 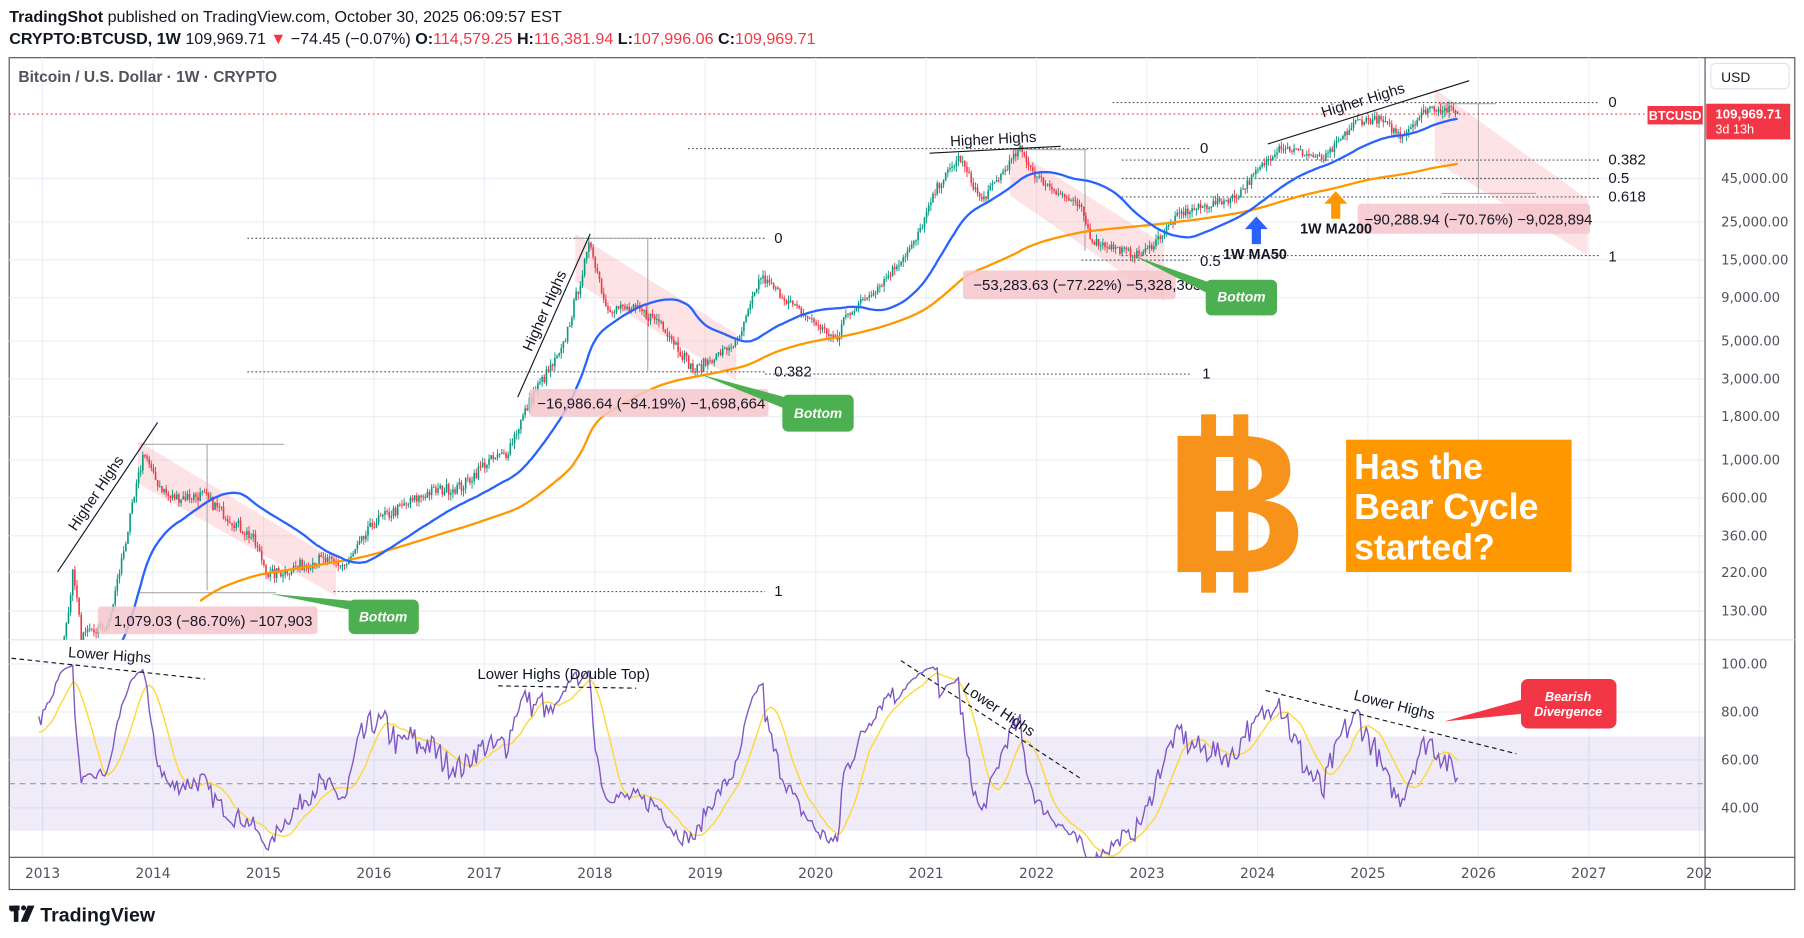 What do you see at coordinates (56, 17) in the screenshot?
I see `publisher: TradingShot` at bounding box center [56, 17].